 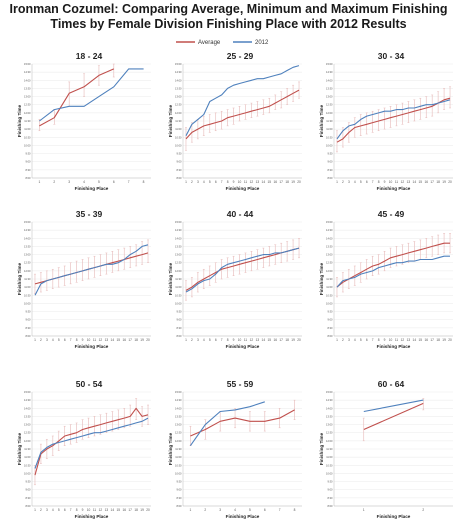 What do you see at coordinates (393, 265) in the screenshot?
I see `series-line-average` at bounding box center [393, 265].